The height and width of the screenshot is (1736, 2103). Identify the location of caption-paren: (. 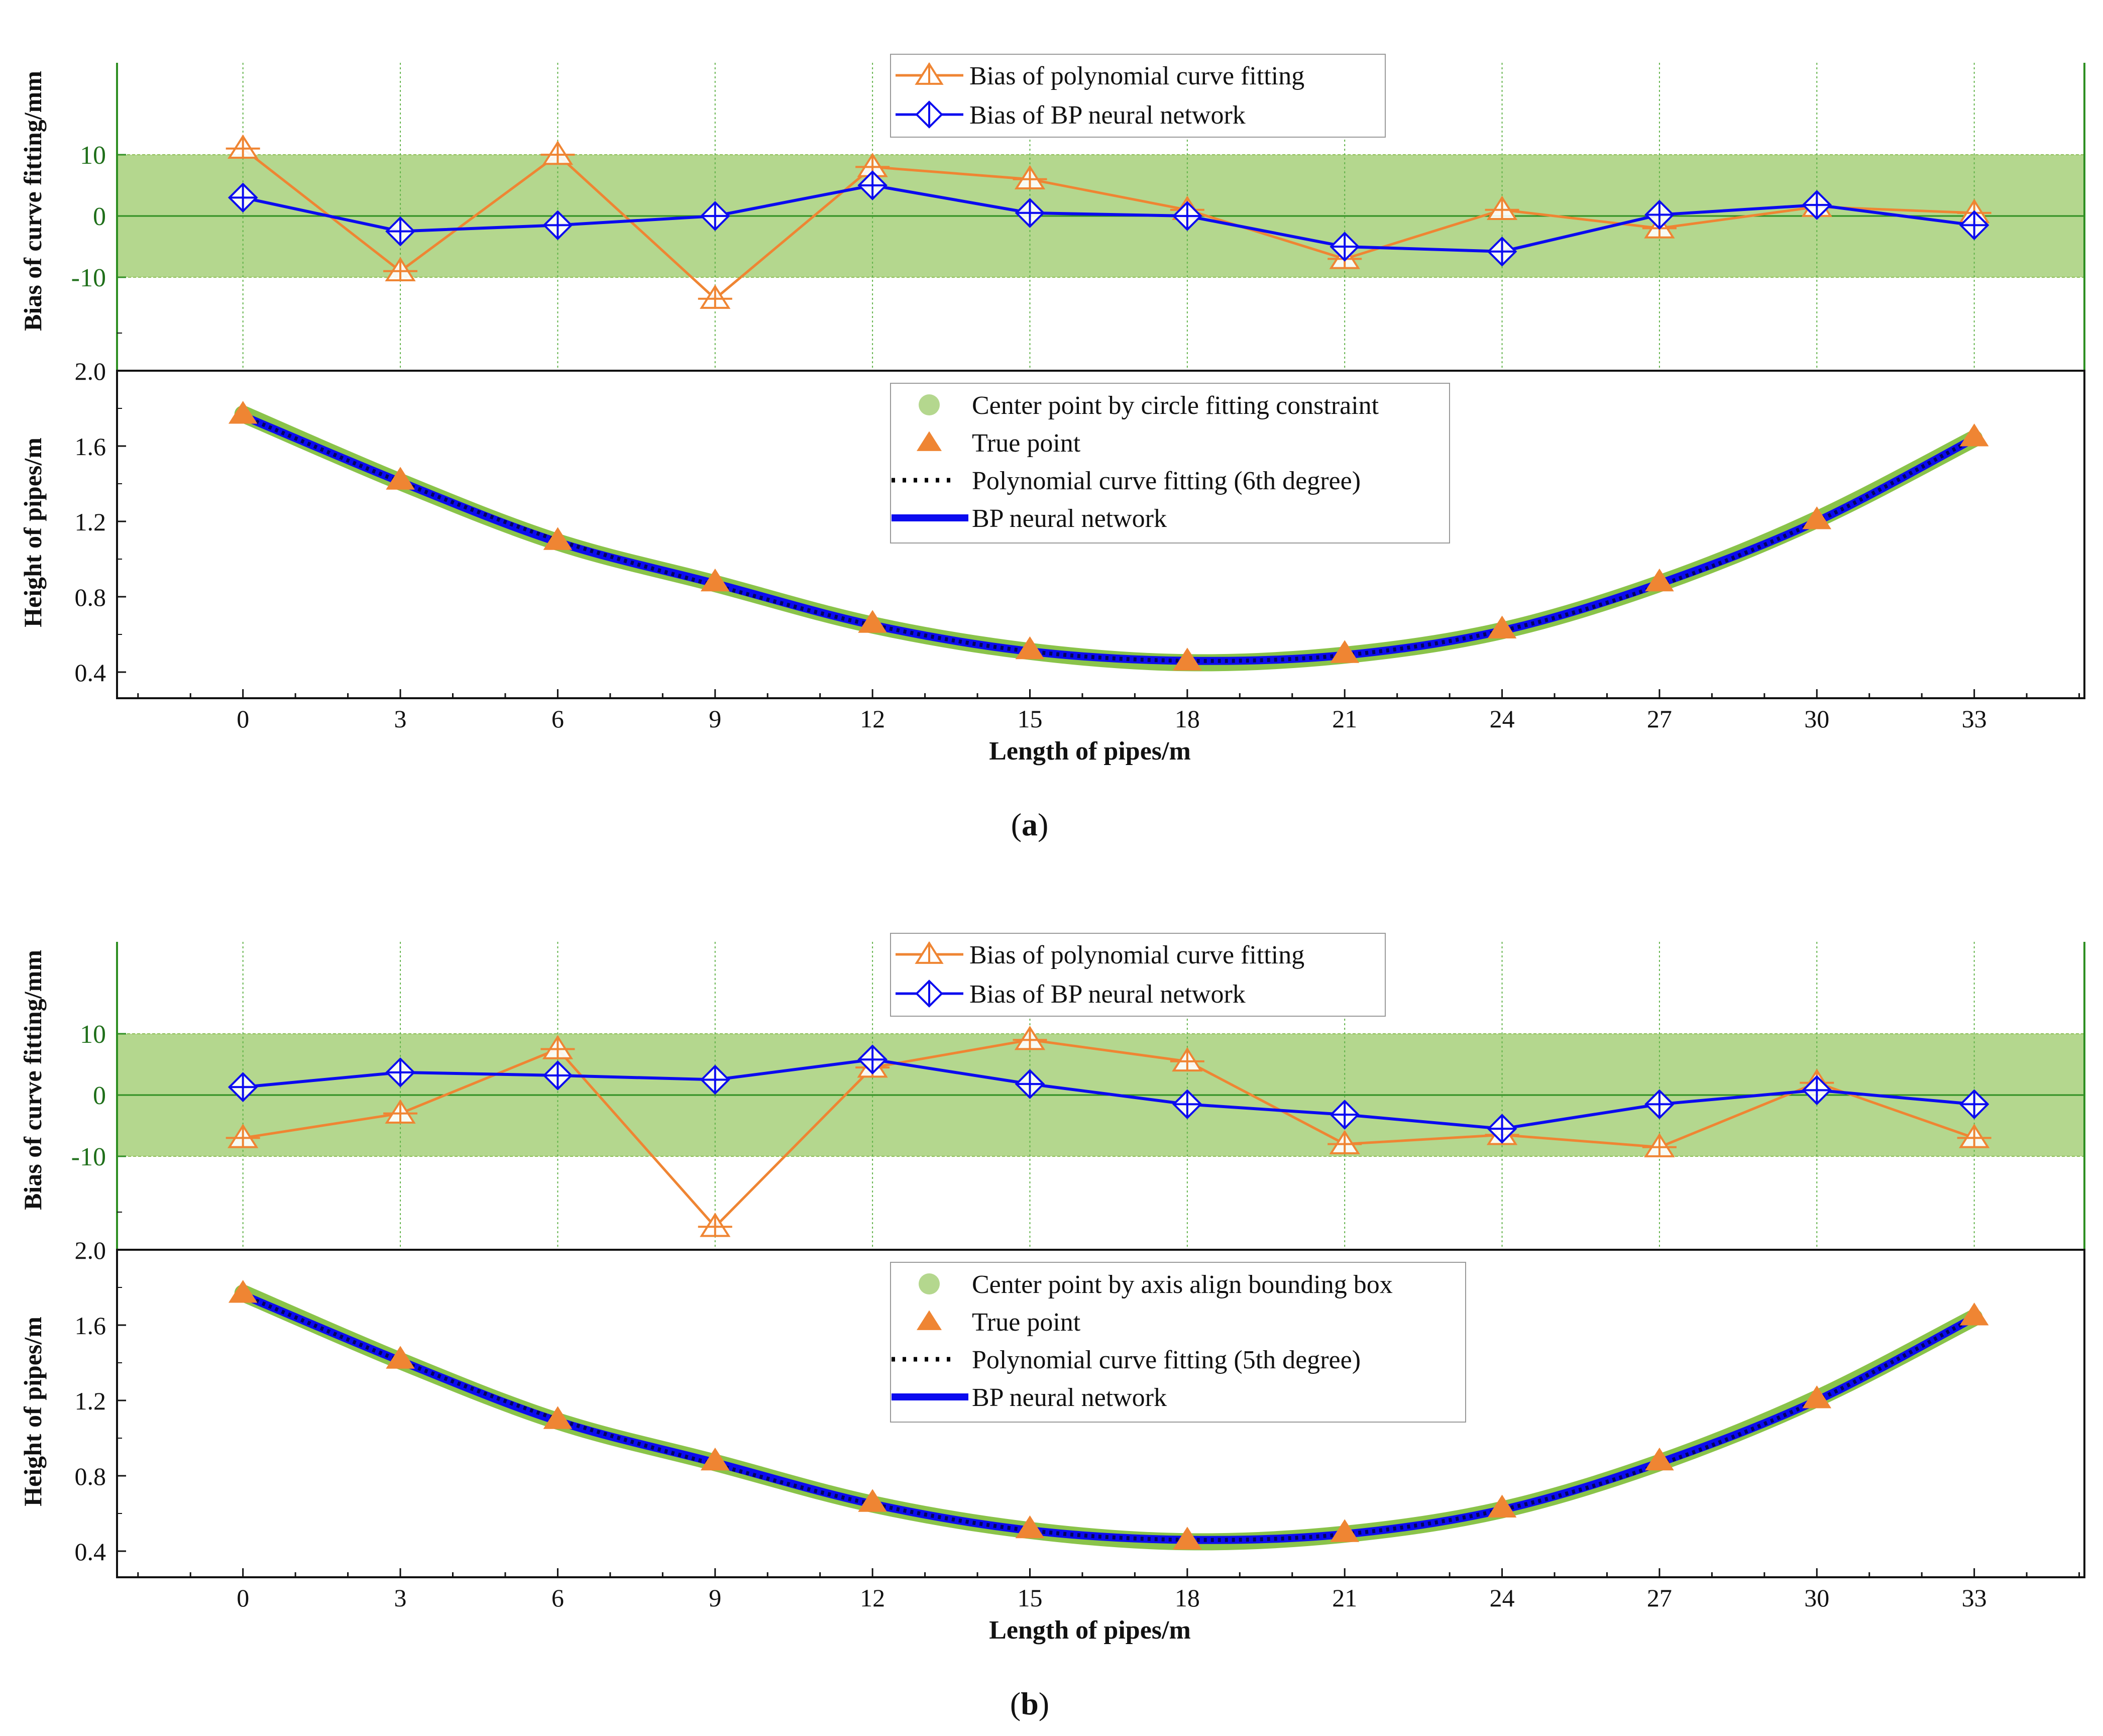
(1016, 824).